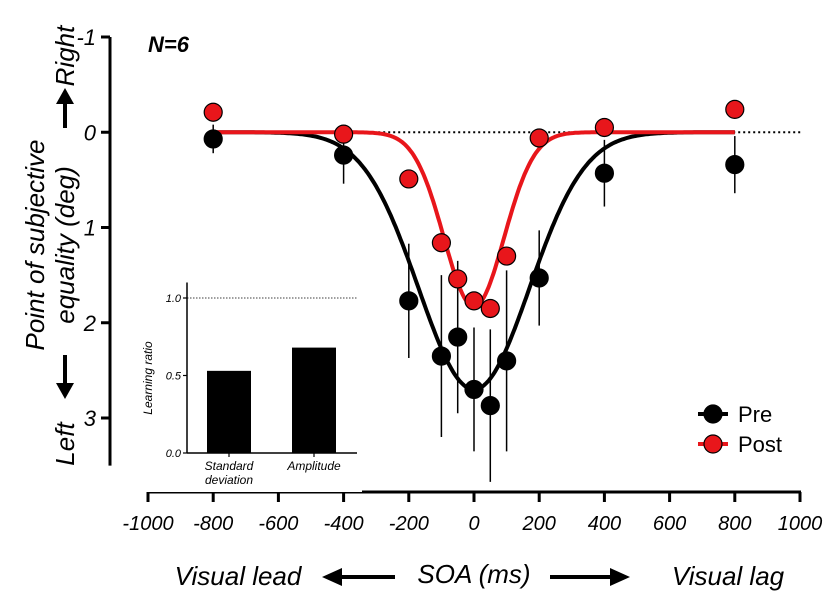  Describe the element at coordinates (90, 418) in the screenshot. I see `y-tick-label: 3` at that location.